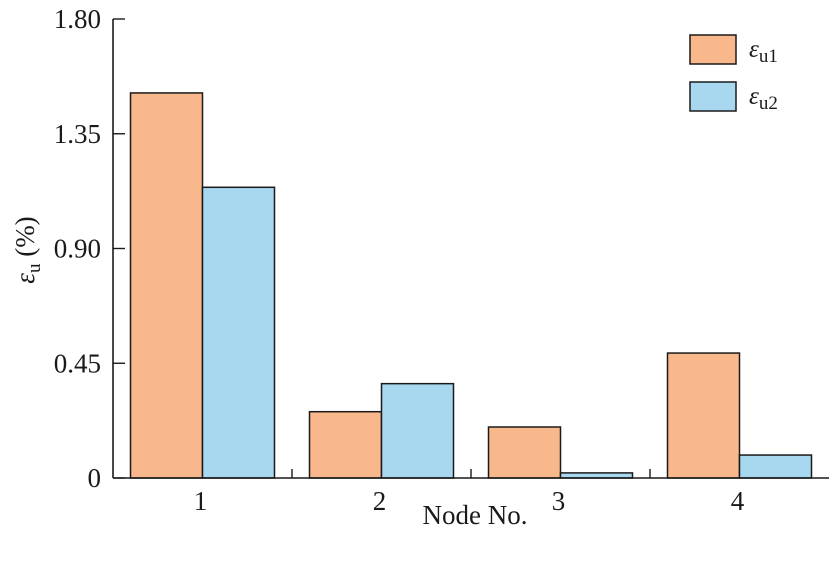 This screenshot has height=565, width=839. Describe the element at coordinates (380, 501) in the screenshot. I see `x-tick-label: 2` at that location.